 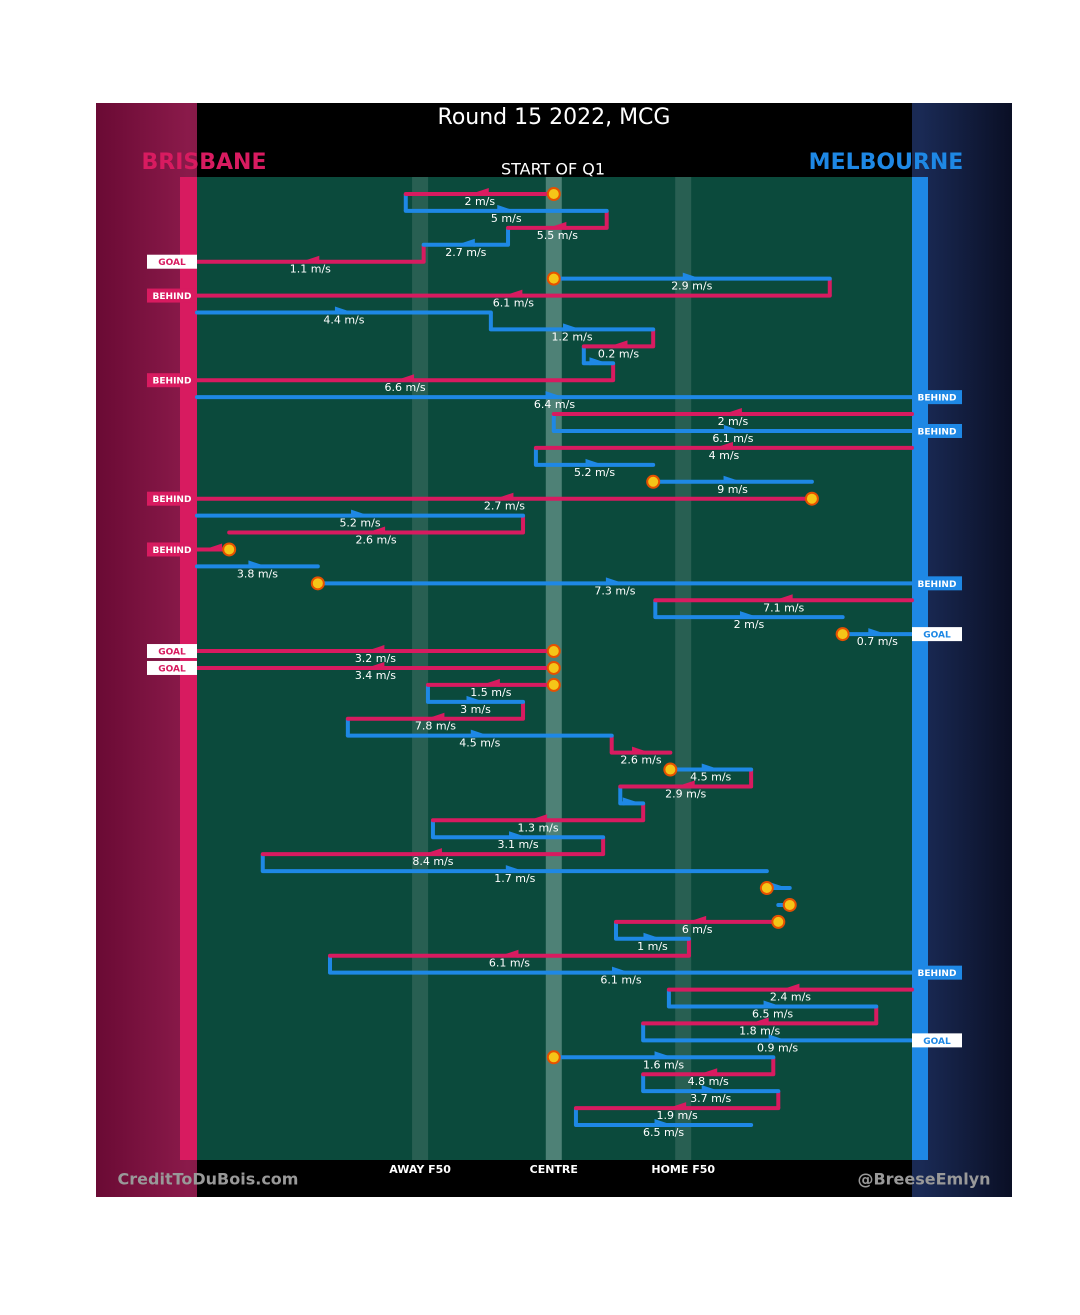 I want to click on speed-label: 3.8 m/s, so click(x=257, y=573).